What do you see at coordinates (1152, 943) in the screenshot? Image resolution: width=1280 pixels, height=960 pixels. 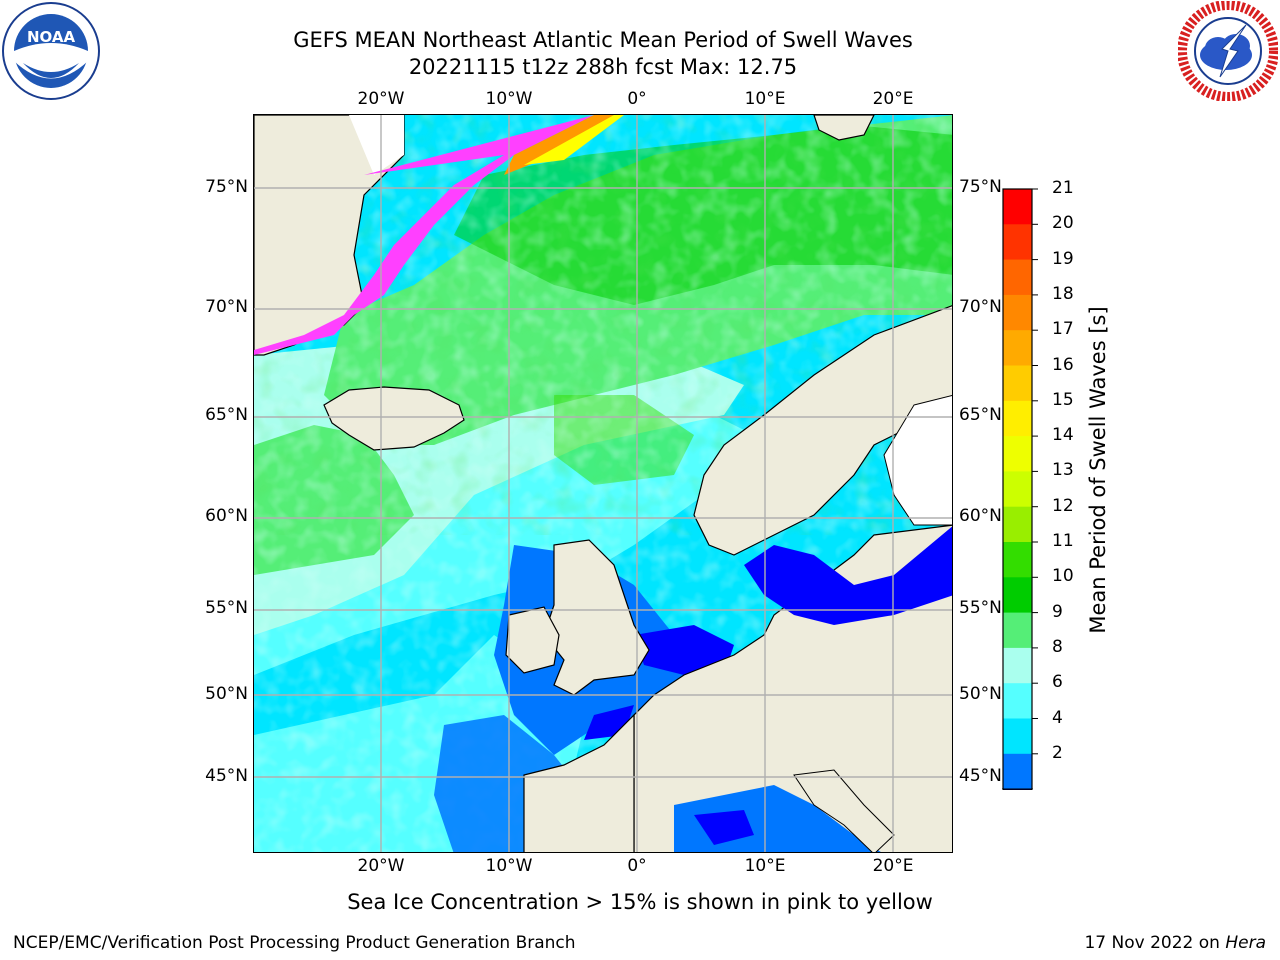 I see `footer-date: 17 Nov 2022 on` at bounding box center [1152, 943].